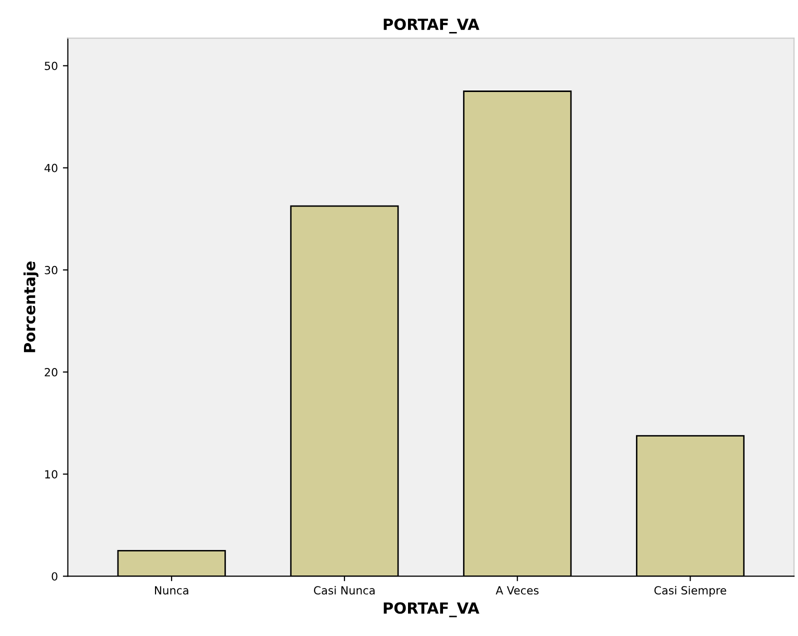 The height and width of the screenshot is (636, 798). Describe the element at coordinates (55, 576) in the screenshot. I see `y-tick-label: 0` at that location.